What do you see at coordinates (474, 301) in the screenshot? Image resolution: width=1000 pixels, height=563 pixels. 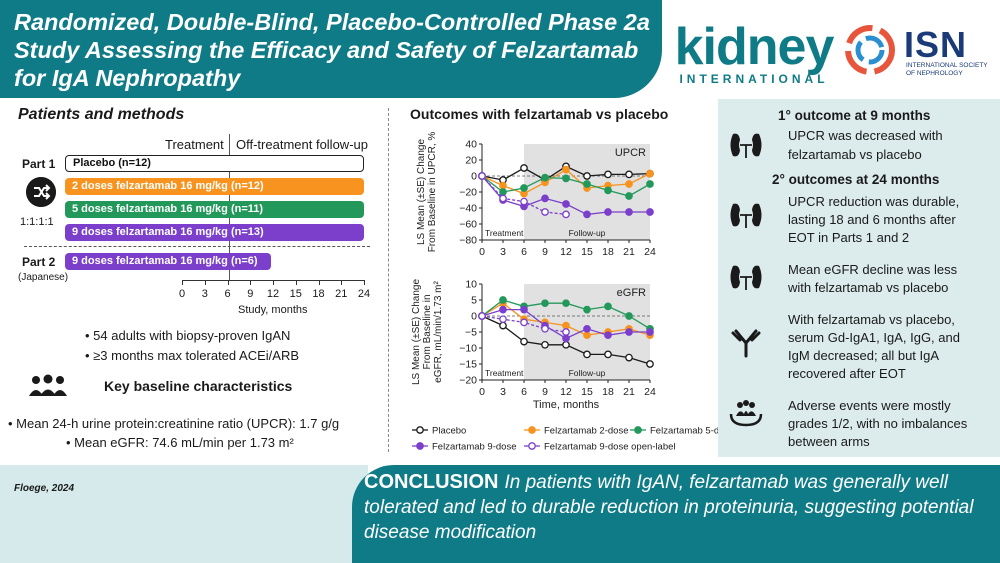 I see `y-tick-label: 5` at bounding box center [474, 301].